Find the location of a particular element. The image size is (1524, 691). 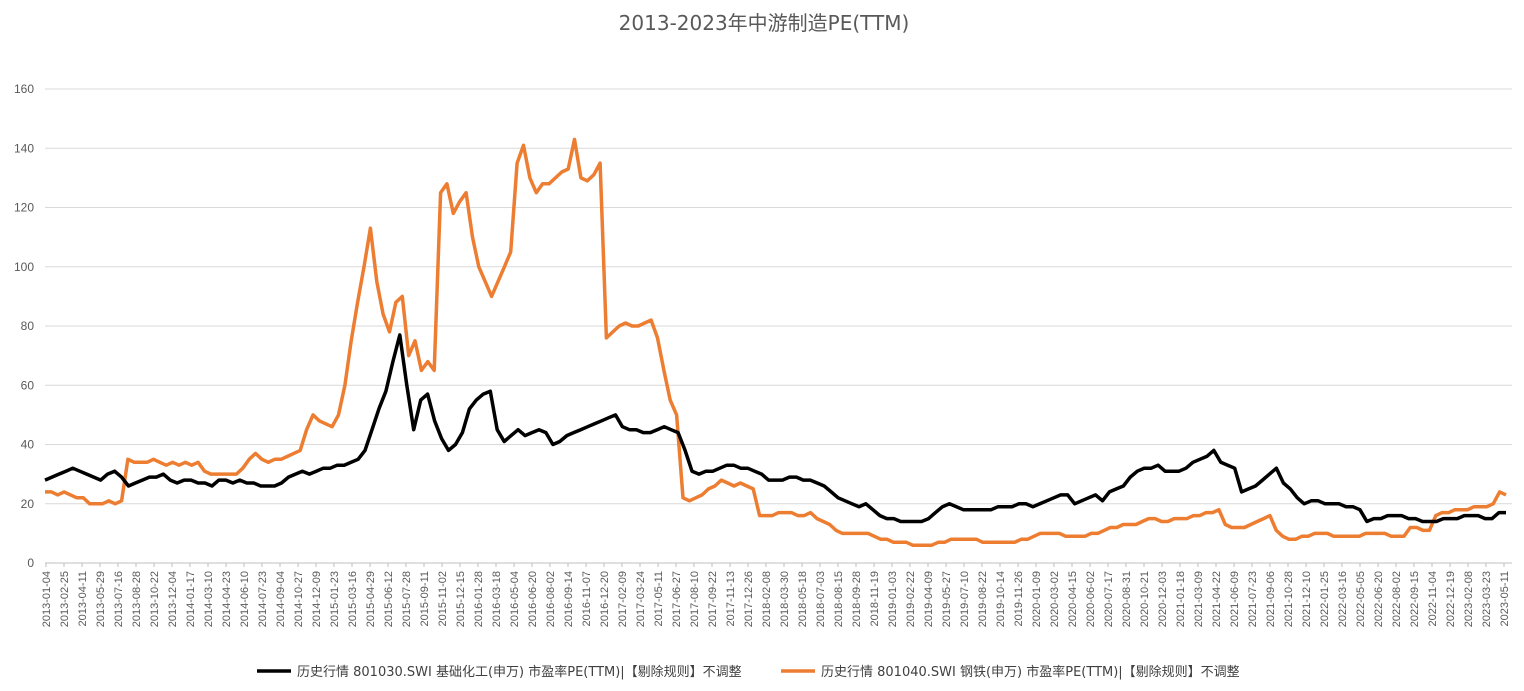

x-tick-label: 2018-09-28 is located at coordinates (857, 599).